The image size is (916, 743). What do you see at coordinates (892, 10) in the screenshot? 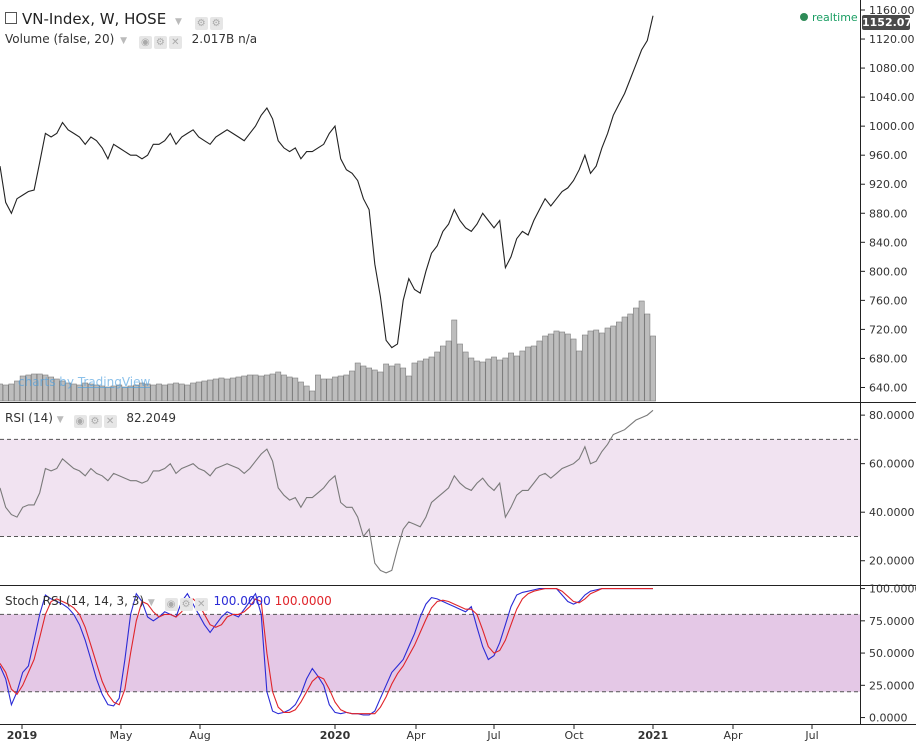
I see `price-tick-label: 1160.00` at bounding box center [892, 10].